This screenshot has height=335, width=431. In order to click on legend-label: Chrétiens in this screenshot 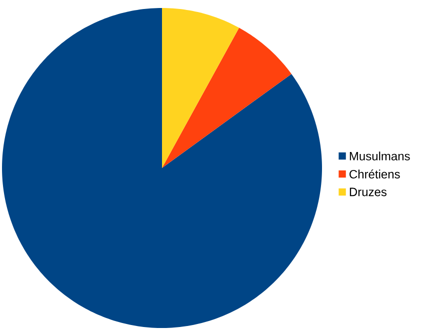, I will do `click(375, 174)`.